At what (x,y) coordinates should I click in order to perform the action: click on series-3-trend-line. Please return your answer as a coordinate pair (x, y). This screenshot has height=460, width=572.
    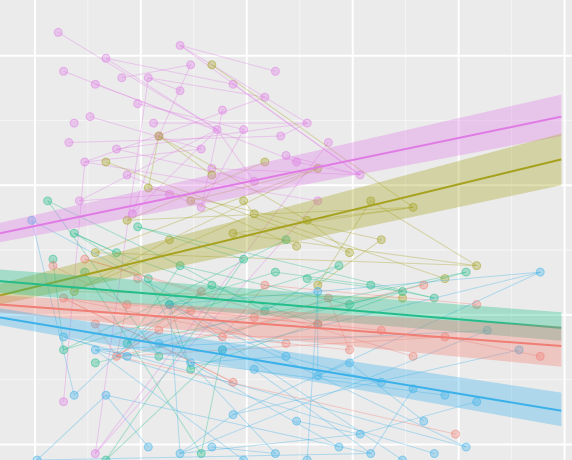
    Looking at the image, I should click on (281, 325).